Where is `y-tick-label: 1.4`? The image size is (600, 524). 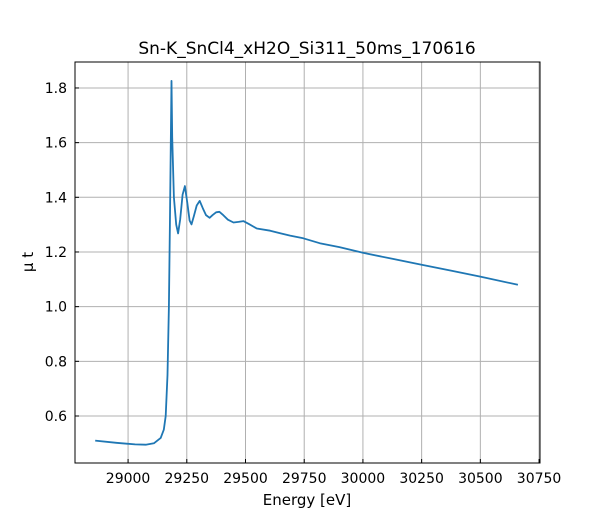
y-tick-label: 1.4 is located at coordinates (56, 198).